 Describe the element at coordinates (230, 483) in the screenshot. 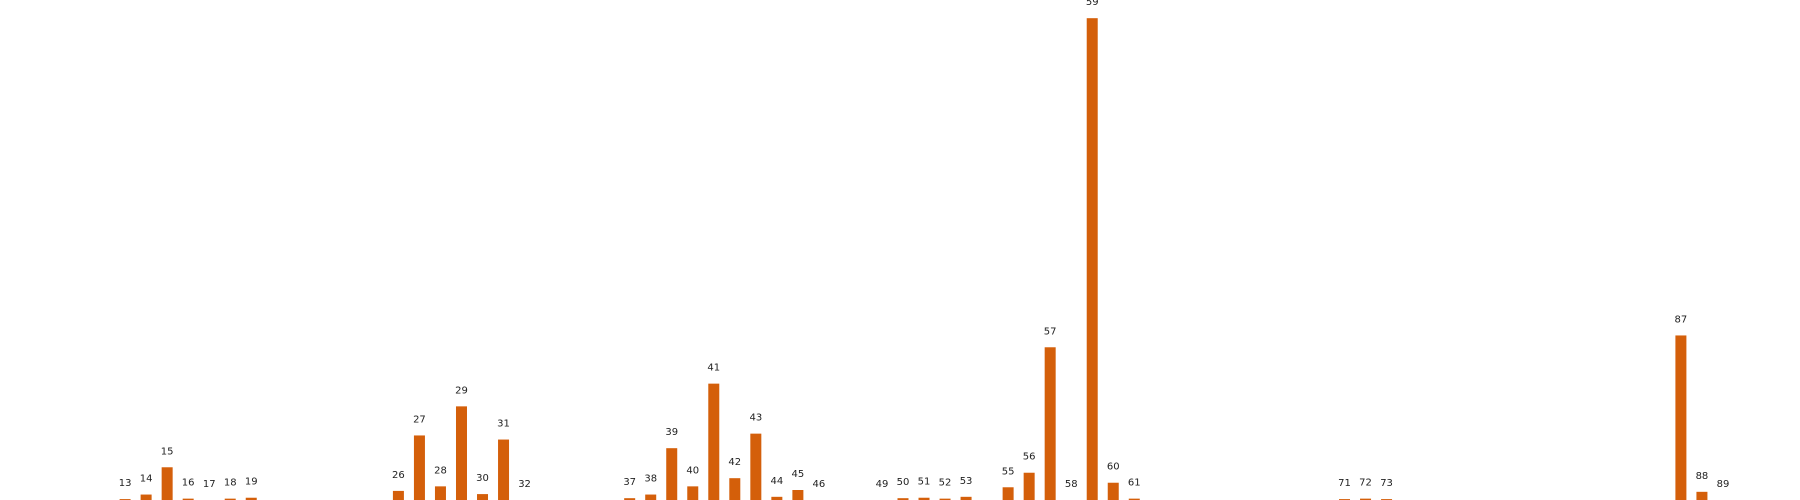

I see `bar-label-18: 18` at that location.